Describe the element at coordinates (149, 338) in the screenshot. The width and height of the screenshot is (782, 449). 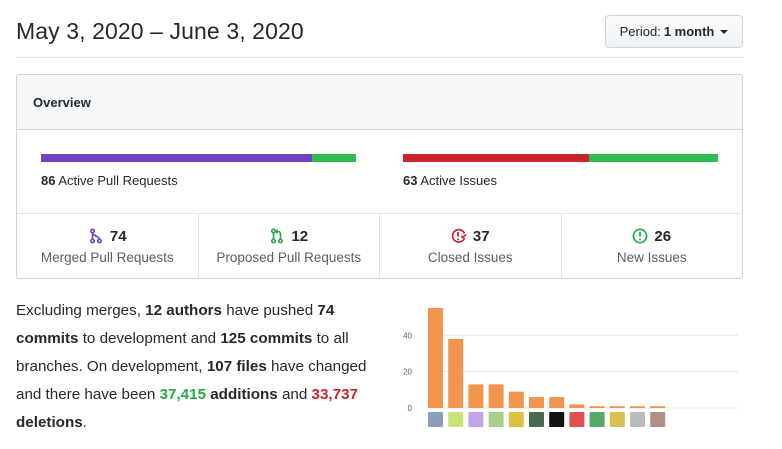
I see `summary-text-3: to development and` at that location.